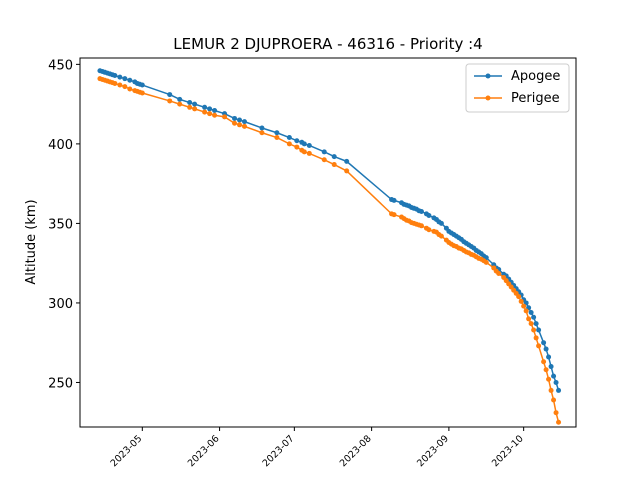  I want to click on legend-marker-apogee, so click(488, 76).